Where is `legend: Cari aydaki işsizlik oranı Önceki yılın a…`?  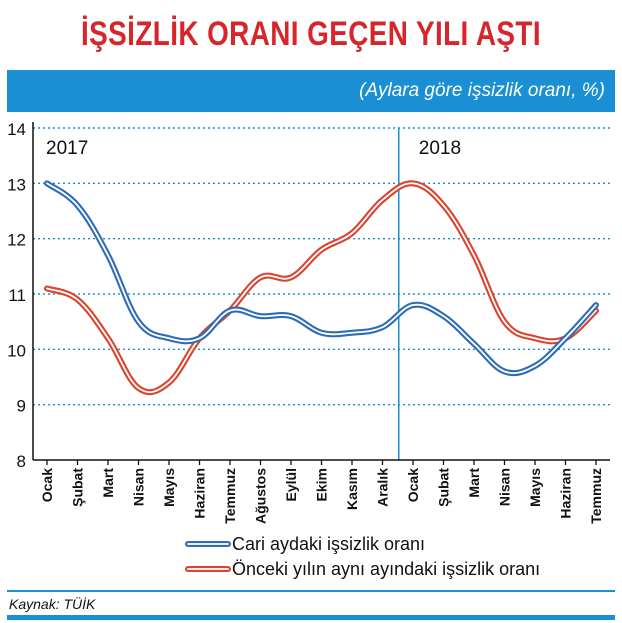 legend: Cari aydaki işsizlik oranı Önceki yılın a… is located at coordinates (362, 556).